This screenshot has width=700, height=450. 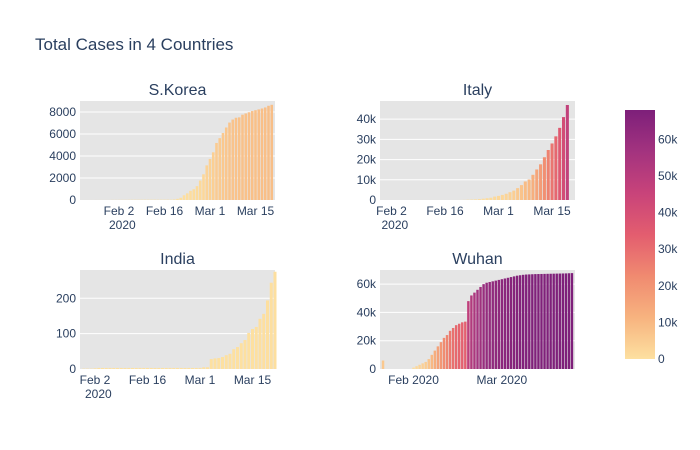 What do you see at coordinates (66, 298) in the screenshot?
I see `y-tick-label: 200` at bounding box center [66, 298].